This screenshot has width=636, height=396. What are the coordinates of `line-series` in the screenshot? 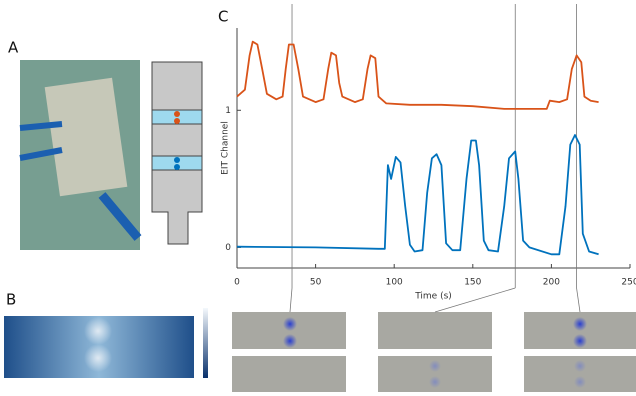 It's located at (417, 75).